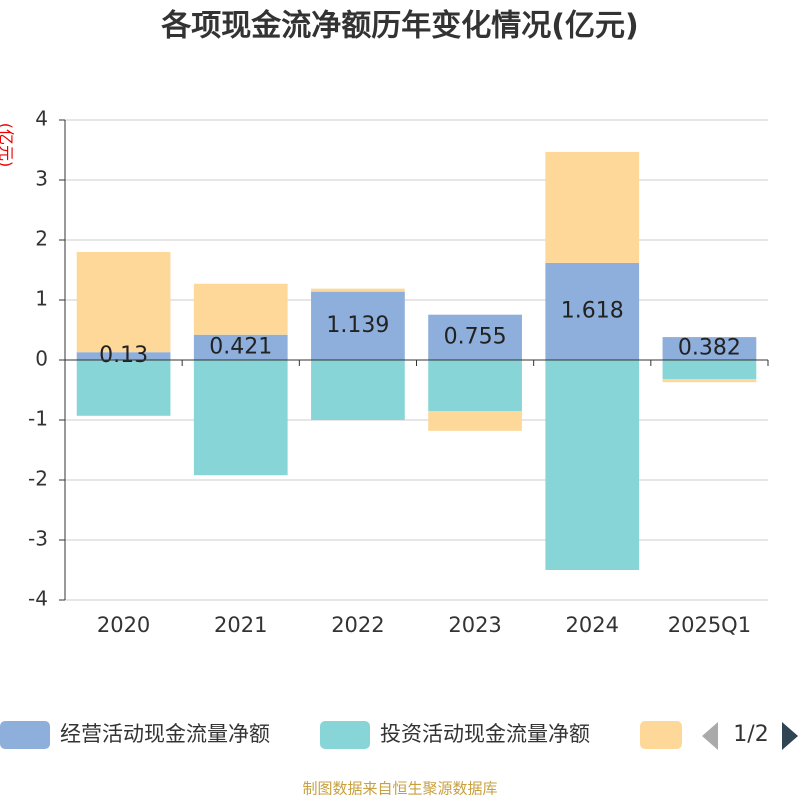 The image size is (800, 800). I want to click on x-tick-label: 2023, so click(474, 625).